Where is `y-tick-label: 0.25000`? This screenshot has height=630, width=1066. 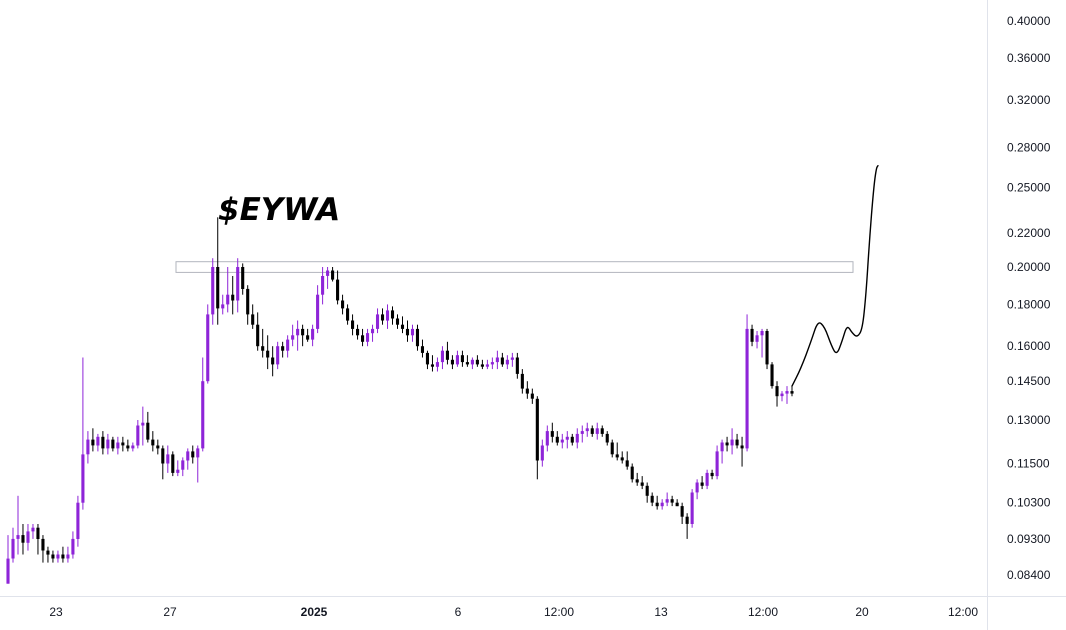
y-tick-label: 0.25000 is located at coordinates (1029, 188).